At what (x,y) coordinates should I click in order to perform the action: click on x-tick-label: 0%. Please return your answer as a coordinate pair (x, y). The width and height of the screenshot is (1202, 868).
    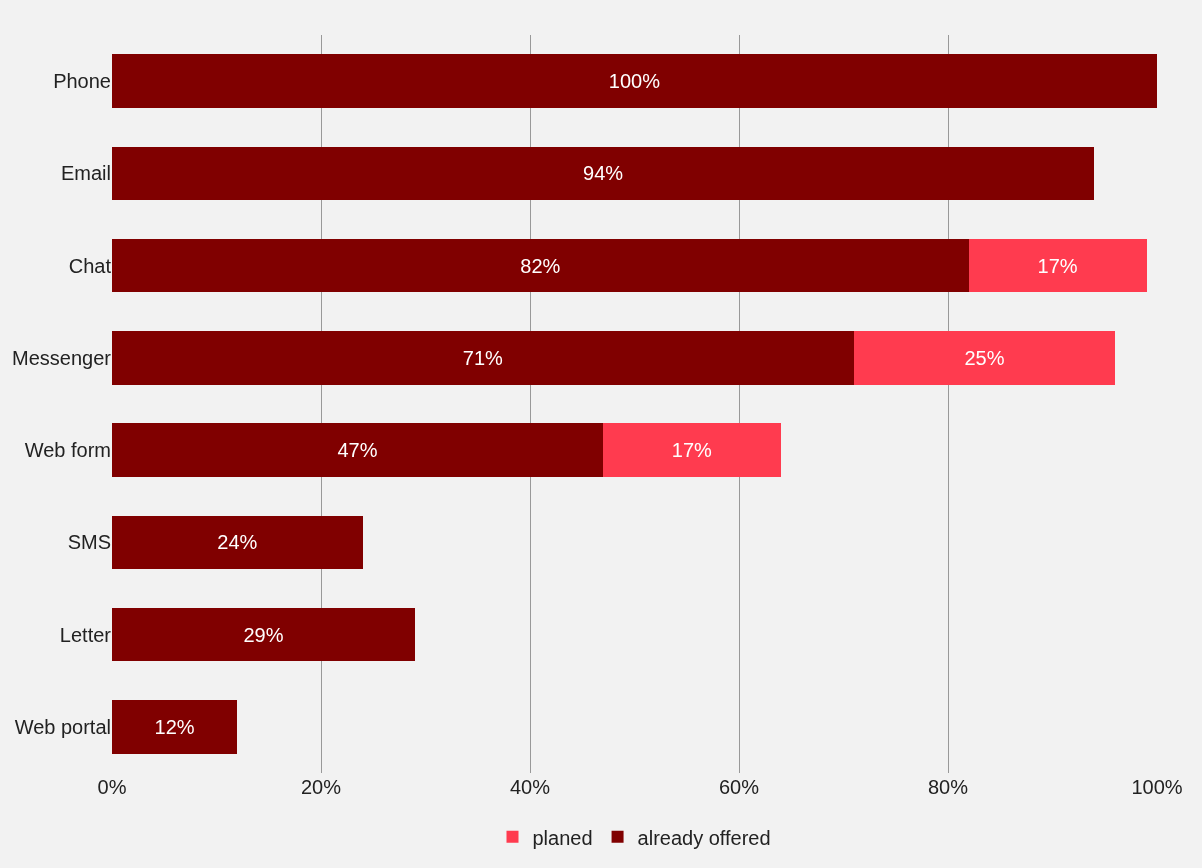
    Looking at the image, I should click on (112, 787).